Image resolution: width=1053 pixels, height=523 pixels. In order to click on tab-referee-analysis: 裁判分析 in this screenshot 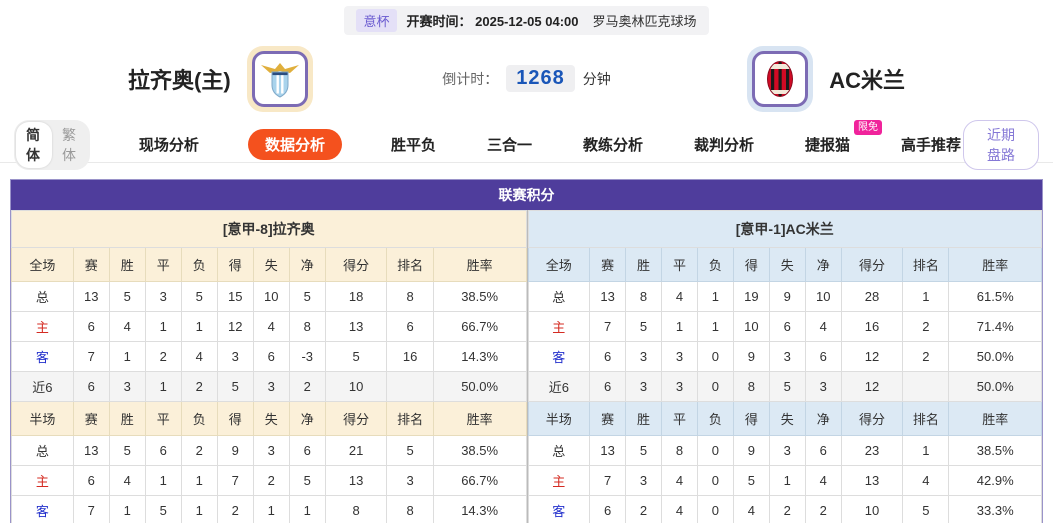, I will do `click(724, 145)`.